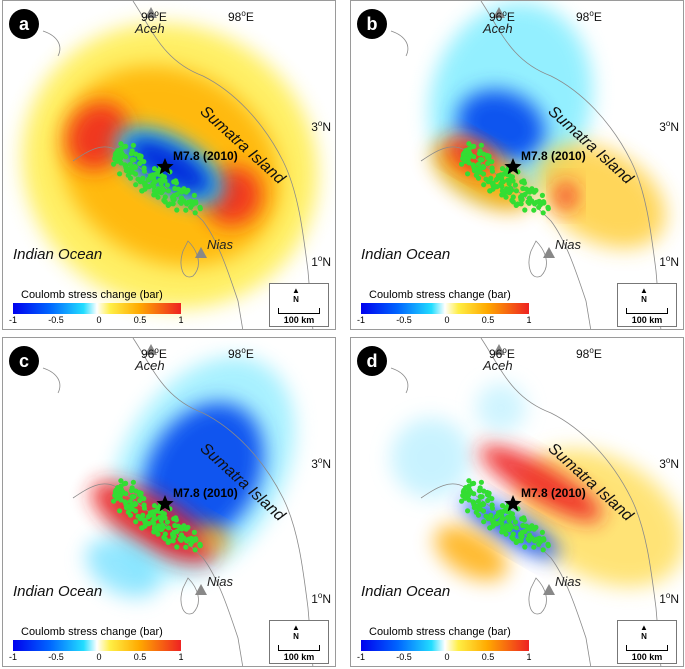  Describe the element at coordinates (404, 320) in the screenshot. I see `legend-tick: -0.5` at that location.